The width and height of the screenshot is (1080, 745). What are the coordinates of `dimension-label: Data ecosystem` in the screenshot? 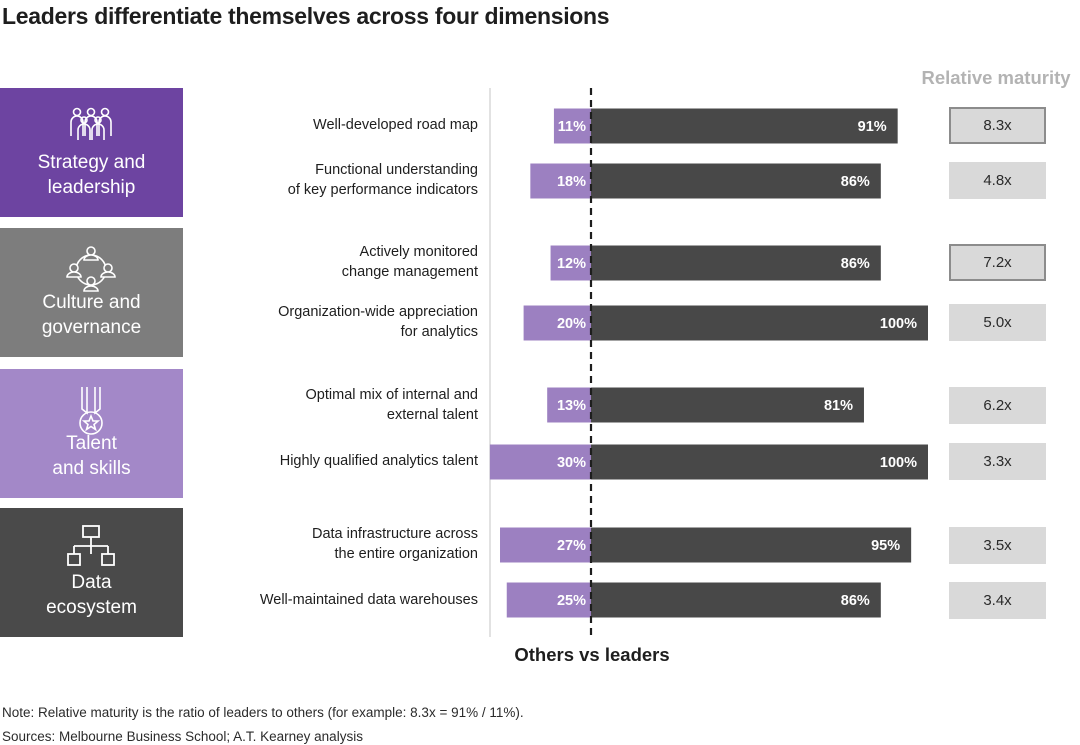 It's located at (91, 595).